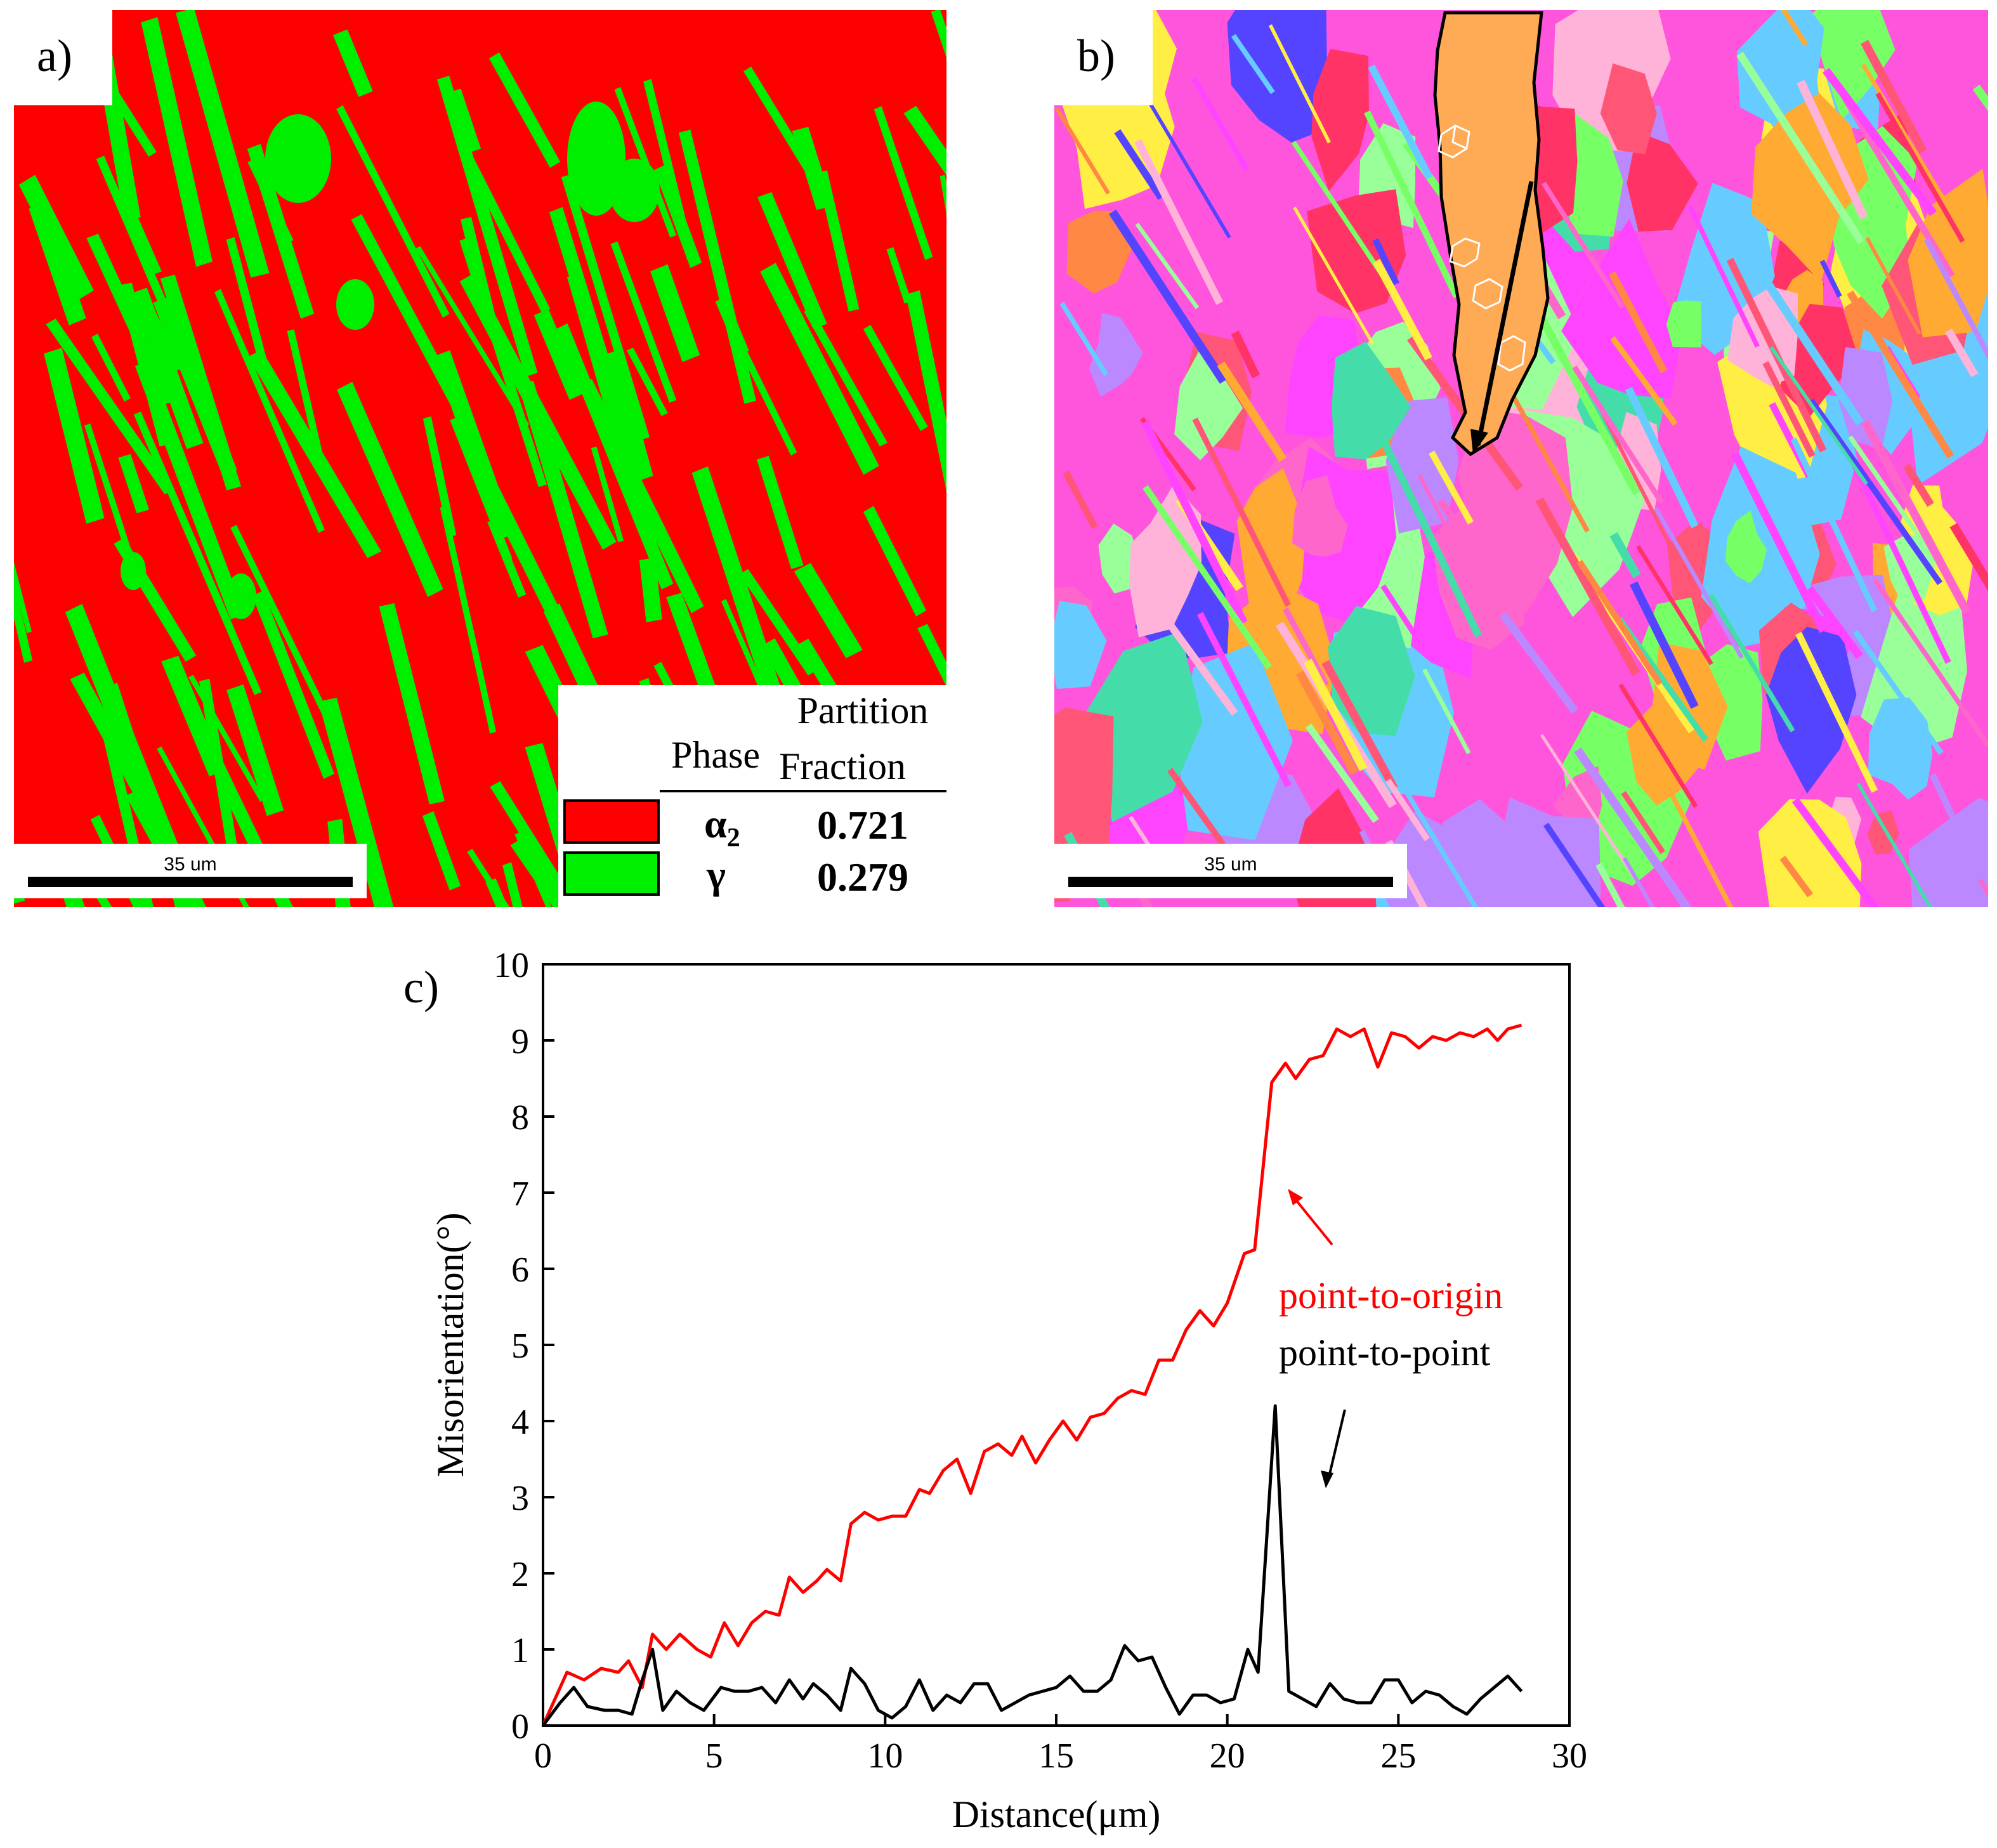 This screenshot has height=1848, width=1997. Describe the element at coordinates (722, 827) in the screenshot. I see `legend-phase-alpha2: α2` at that location.